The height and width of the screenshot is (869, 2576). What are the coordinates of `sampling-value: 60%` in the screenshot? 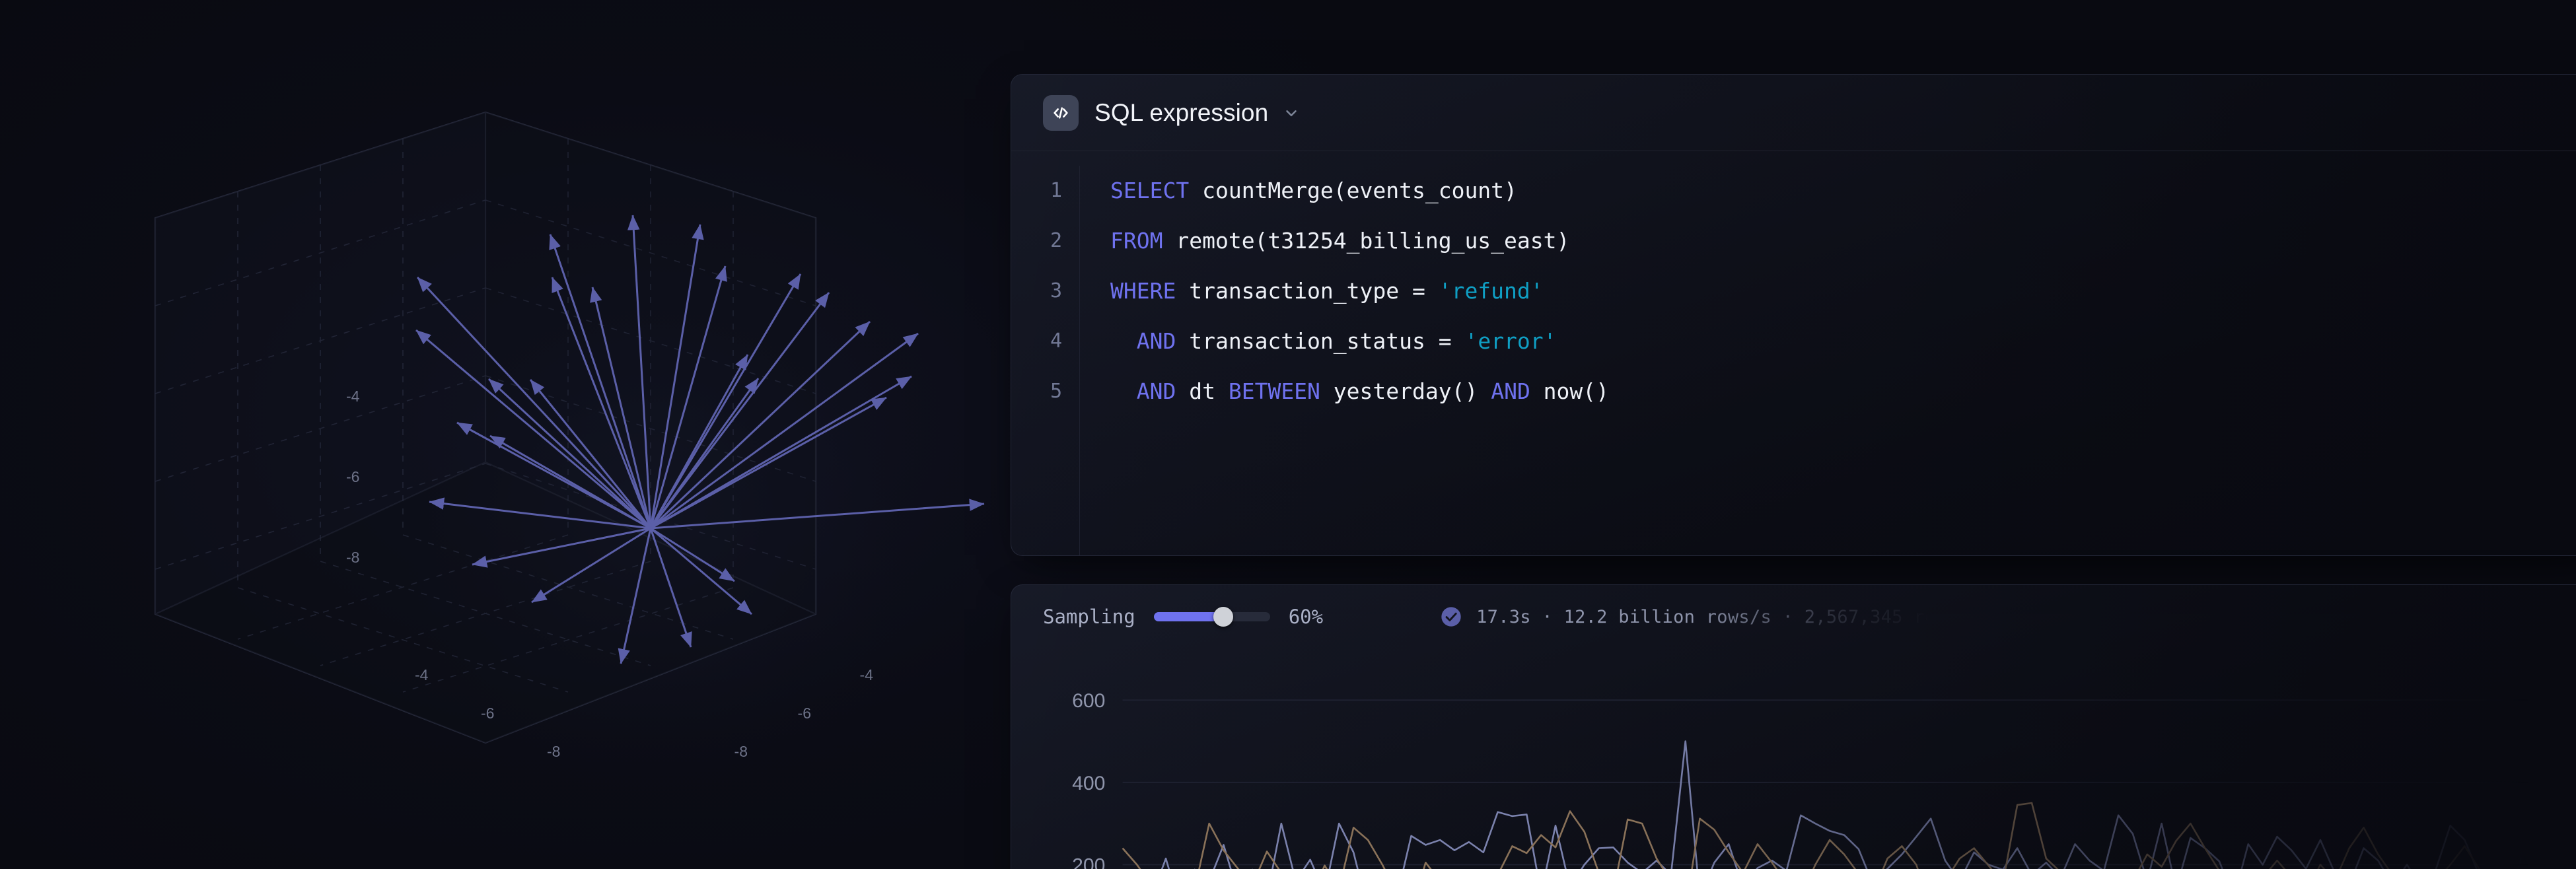 It's located at (1306, 617).